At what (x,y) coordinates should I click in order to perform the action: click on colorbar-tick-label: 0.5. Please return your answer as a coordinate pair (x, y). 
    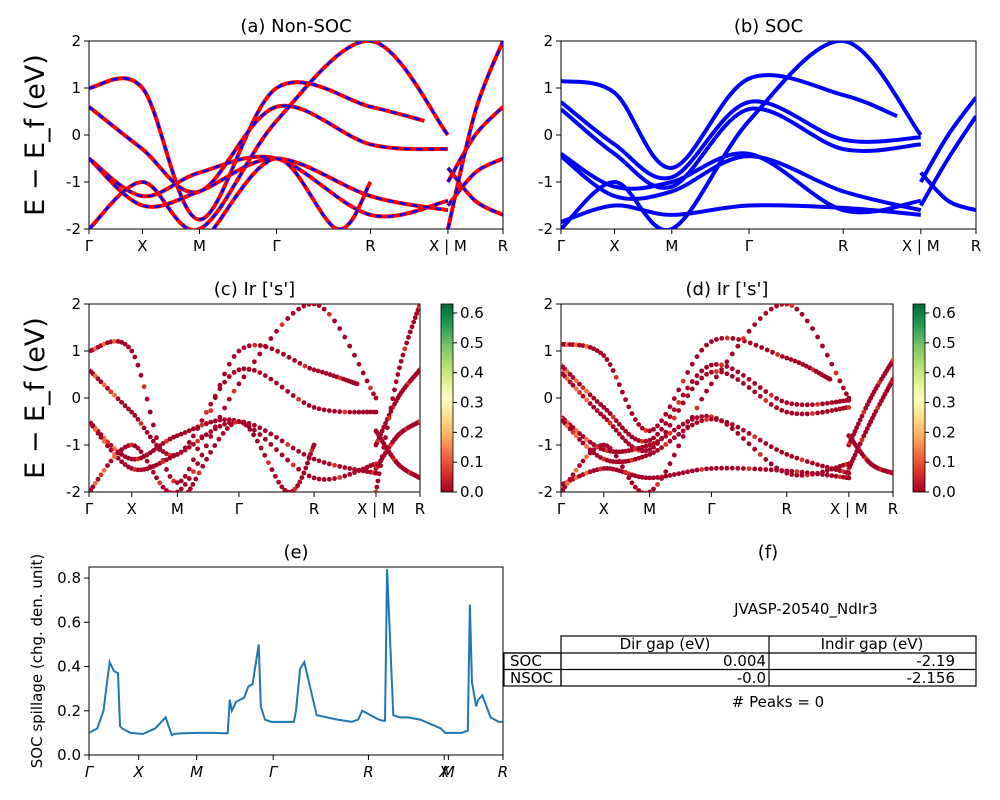
    Looking at the image, I should click on (472, 343).